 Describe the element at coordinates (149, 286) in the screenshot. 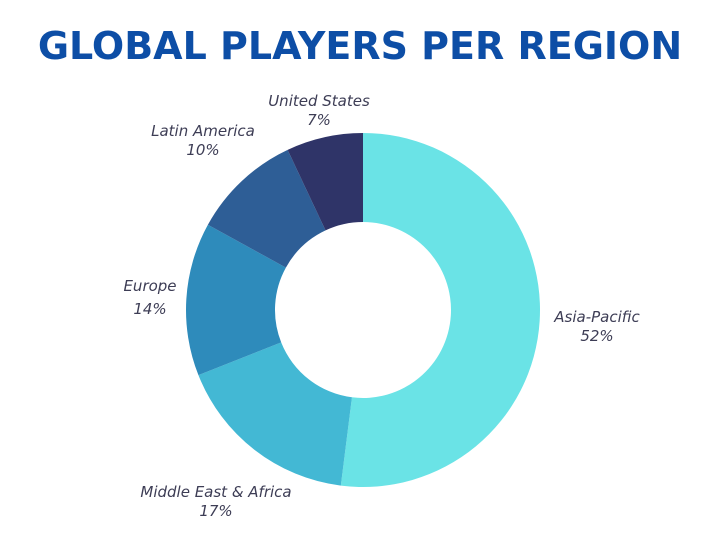

I see `slice-label: Europe` at that location.